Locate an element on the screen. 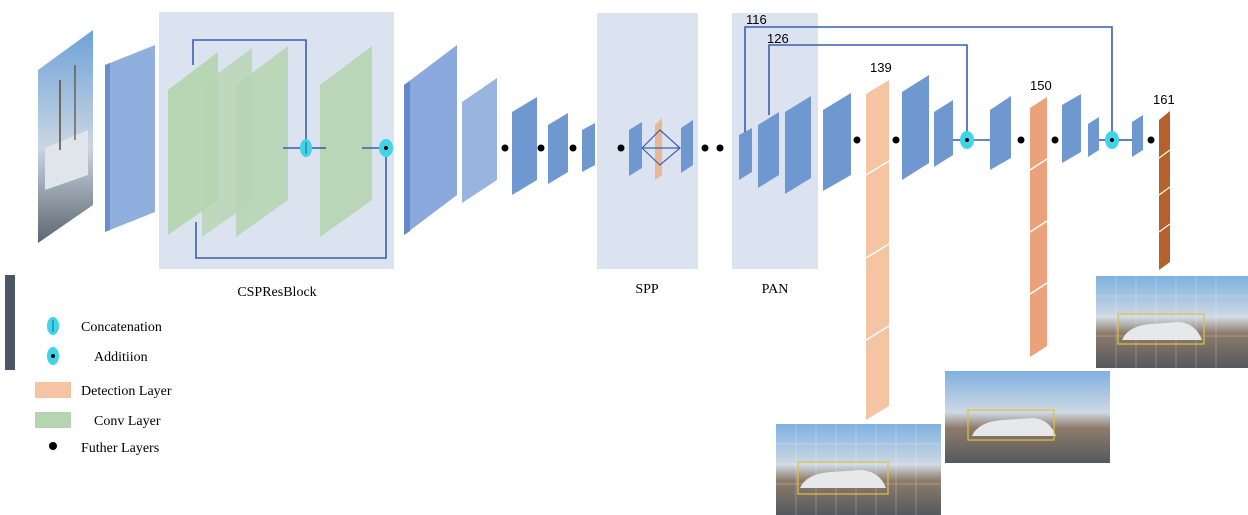  output-image-medium is located at coordinates (1027, 417).